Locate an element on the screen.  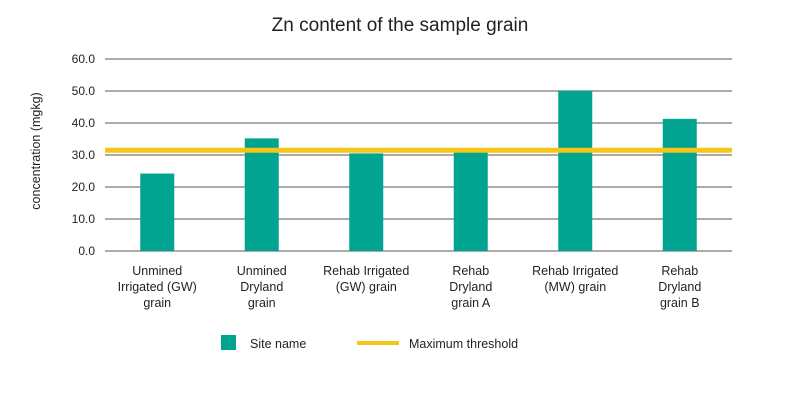
x-category-label: Rehab Dryland grain B is located at coordinates (679, 287).